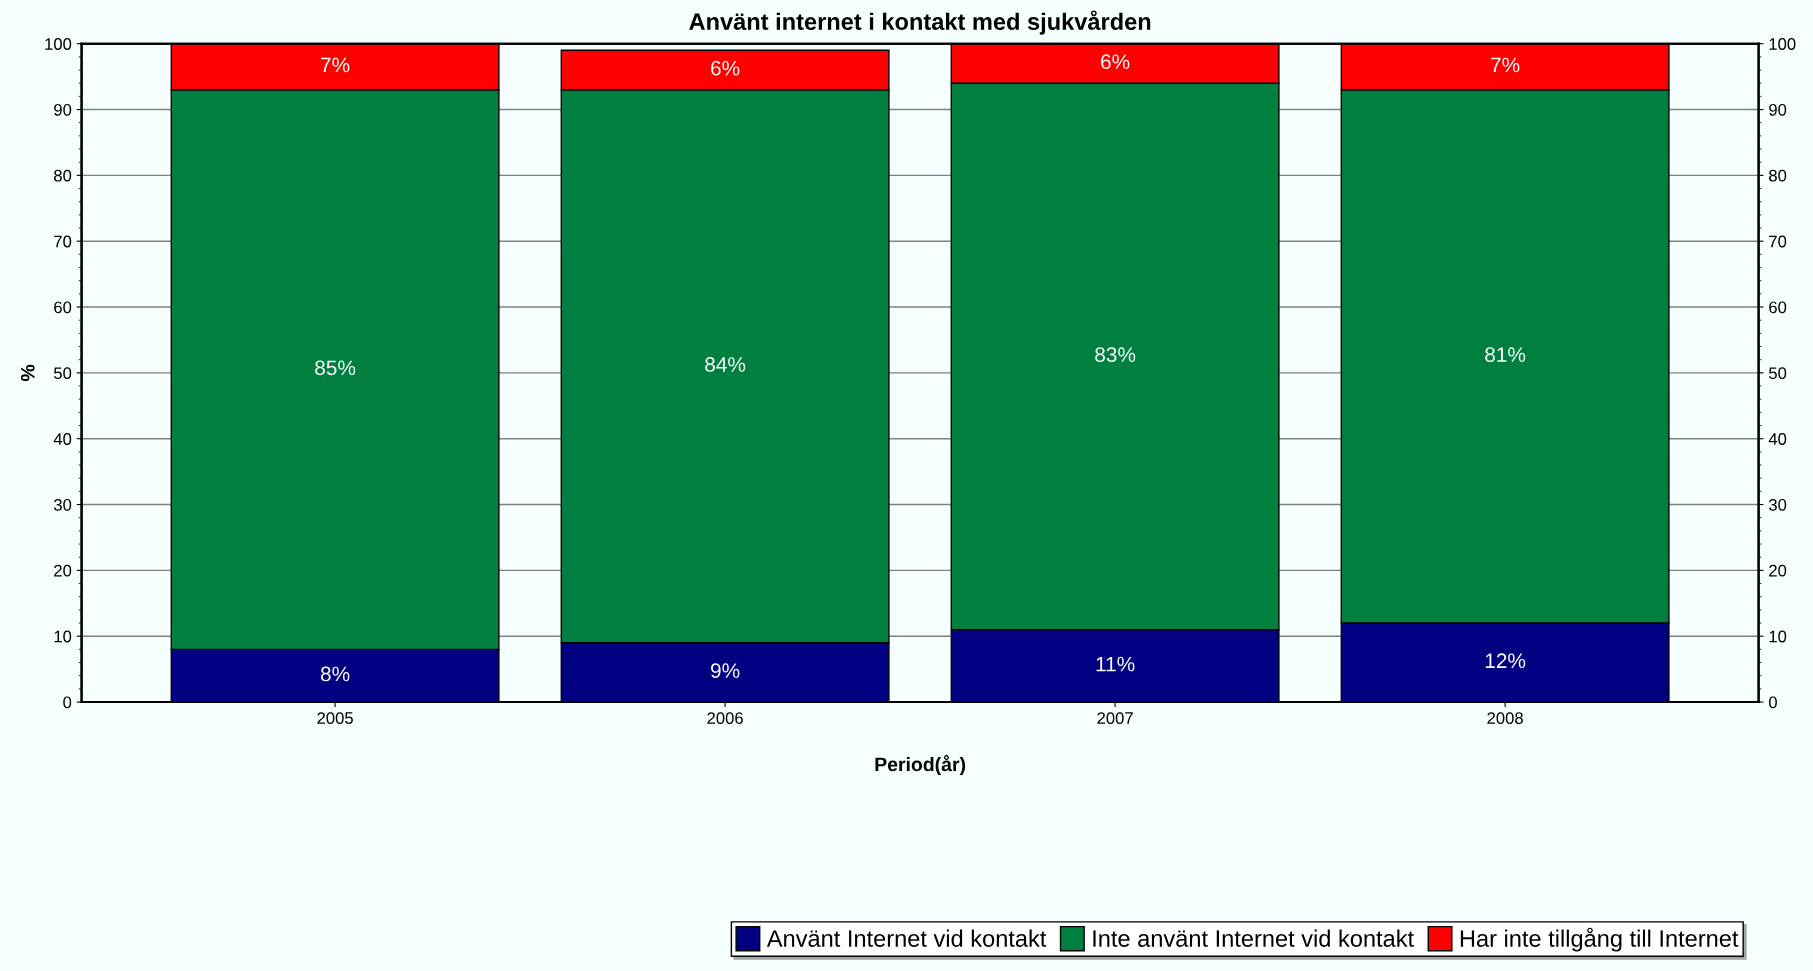 This screenshot has height=971, width=1813. Describe the element at coordinates (920, 765) in the screenshot. I see `x-axis-title: Period(år)` at that location.